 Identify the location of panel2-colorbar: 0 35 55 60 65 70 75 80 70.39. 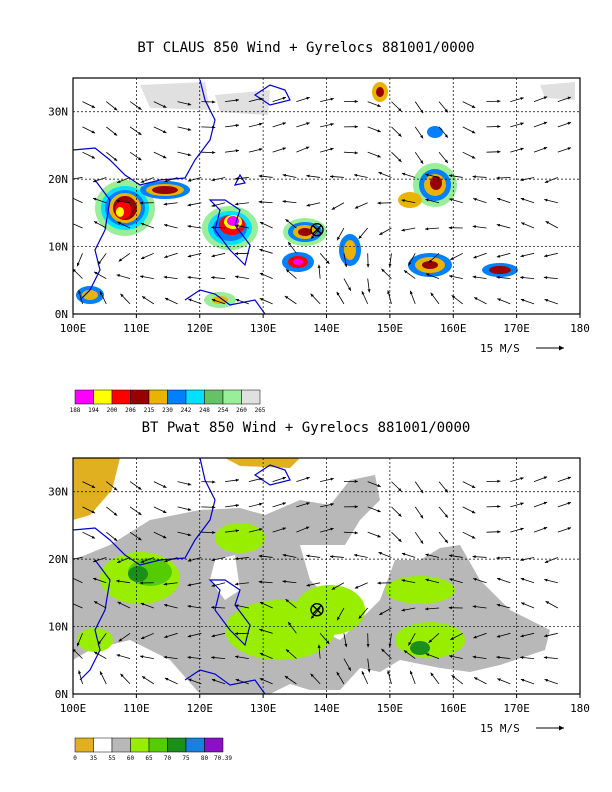
(152, 749).